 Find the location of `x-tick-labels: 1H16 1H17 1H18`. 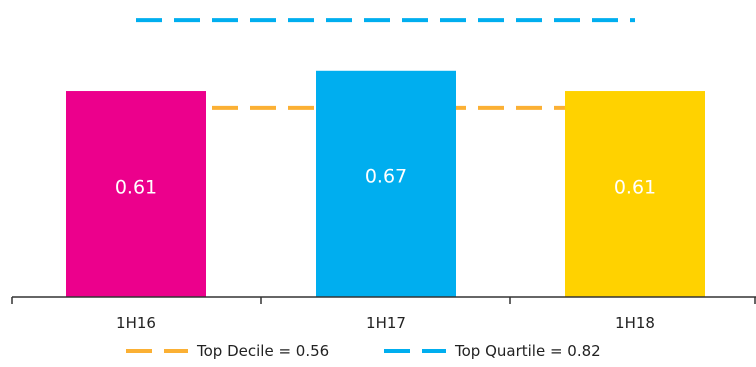

x-tick-labels: 1H16 1H17 1H18 is located at coordinates (385, 323).